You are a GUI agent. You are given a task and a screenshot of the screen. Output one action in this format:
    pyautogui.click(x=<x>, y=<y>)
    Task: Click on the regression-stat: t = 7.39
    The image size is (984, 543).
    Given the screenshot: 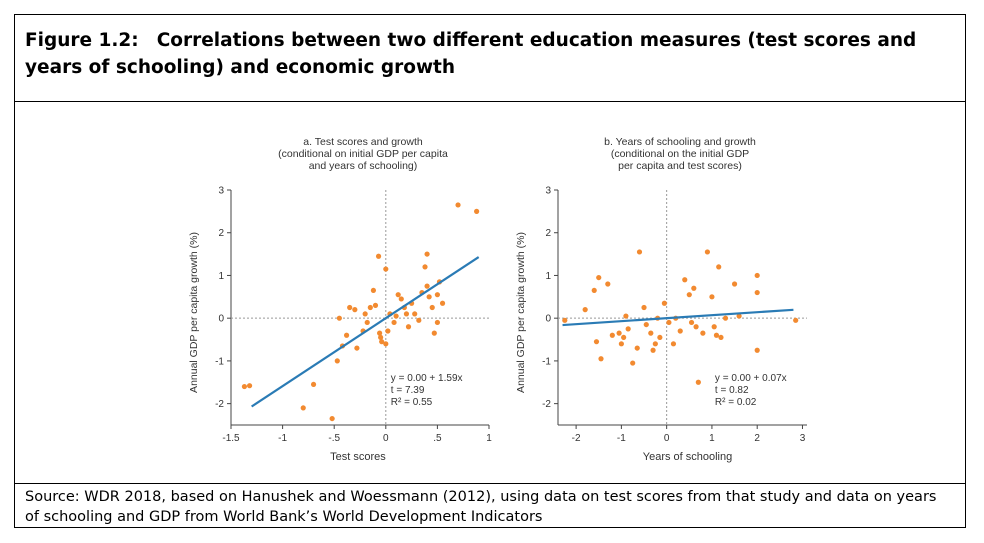 What is the action you would take?
    pyautogui.click(x=408, y=390)
    